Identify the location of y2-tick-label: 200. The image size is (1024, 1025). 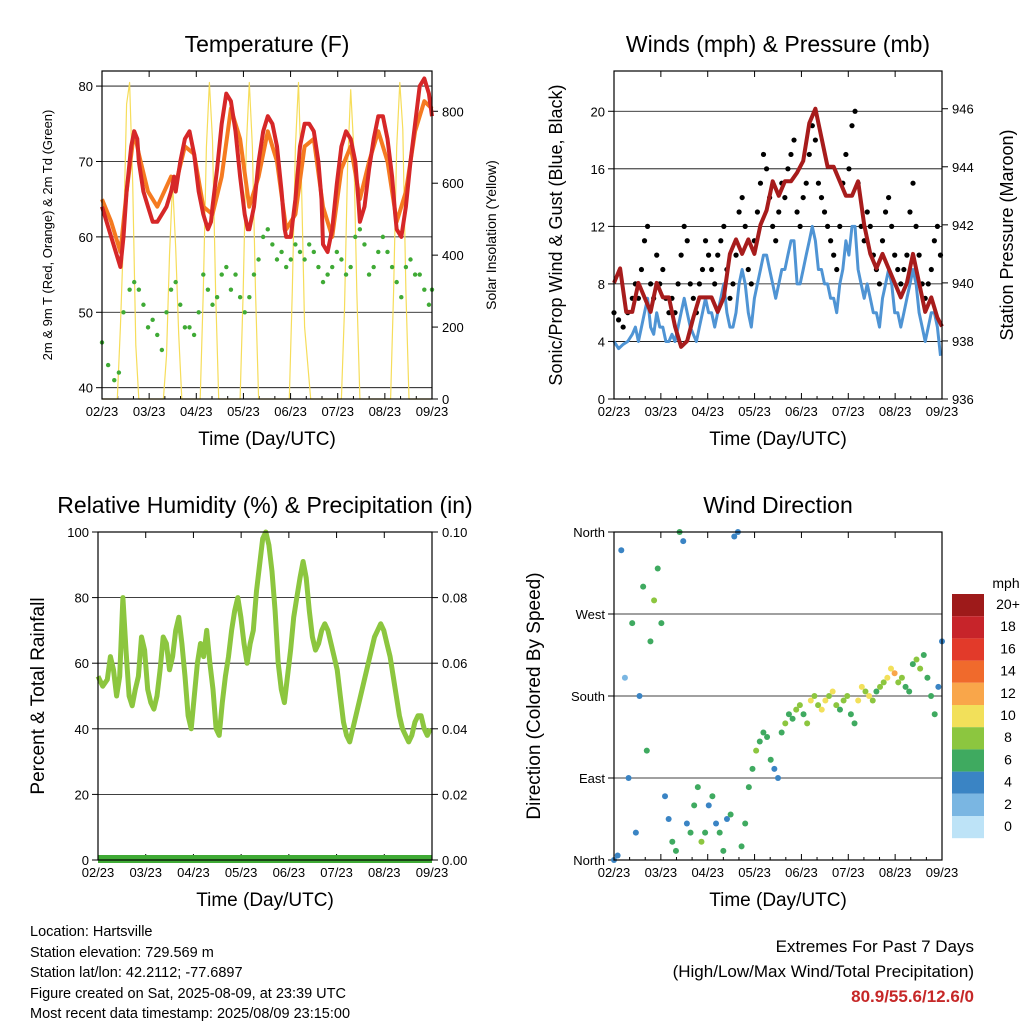
(453, 327).